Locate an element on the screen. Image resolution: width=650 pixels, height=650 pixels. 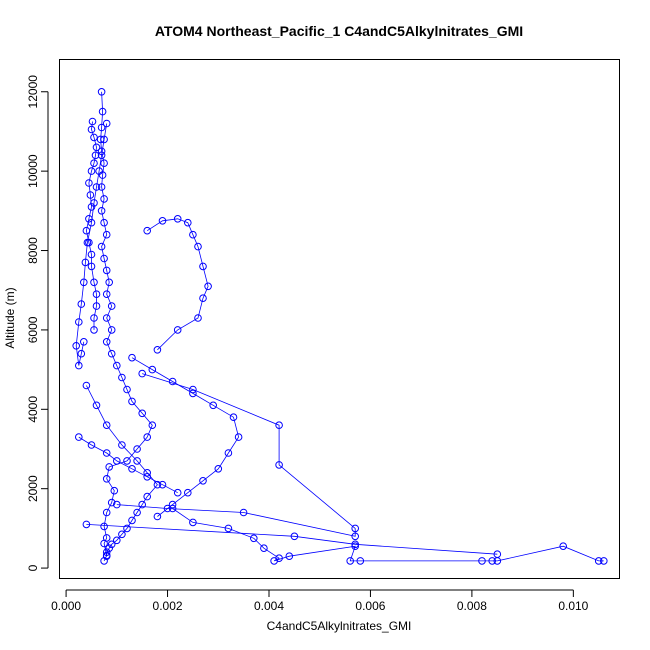
y-tick-label: 4000 is located at coordinates (33, 409).